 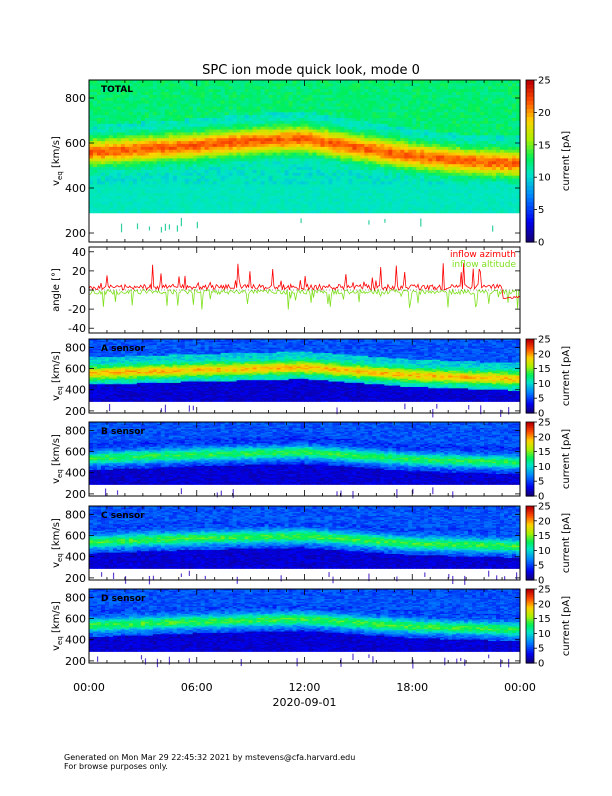 What do you see at coordinates (530, 208) in the screenshot?
I see `colorbar-cell` at bounding box center [530, 208].